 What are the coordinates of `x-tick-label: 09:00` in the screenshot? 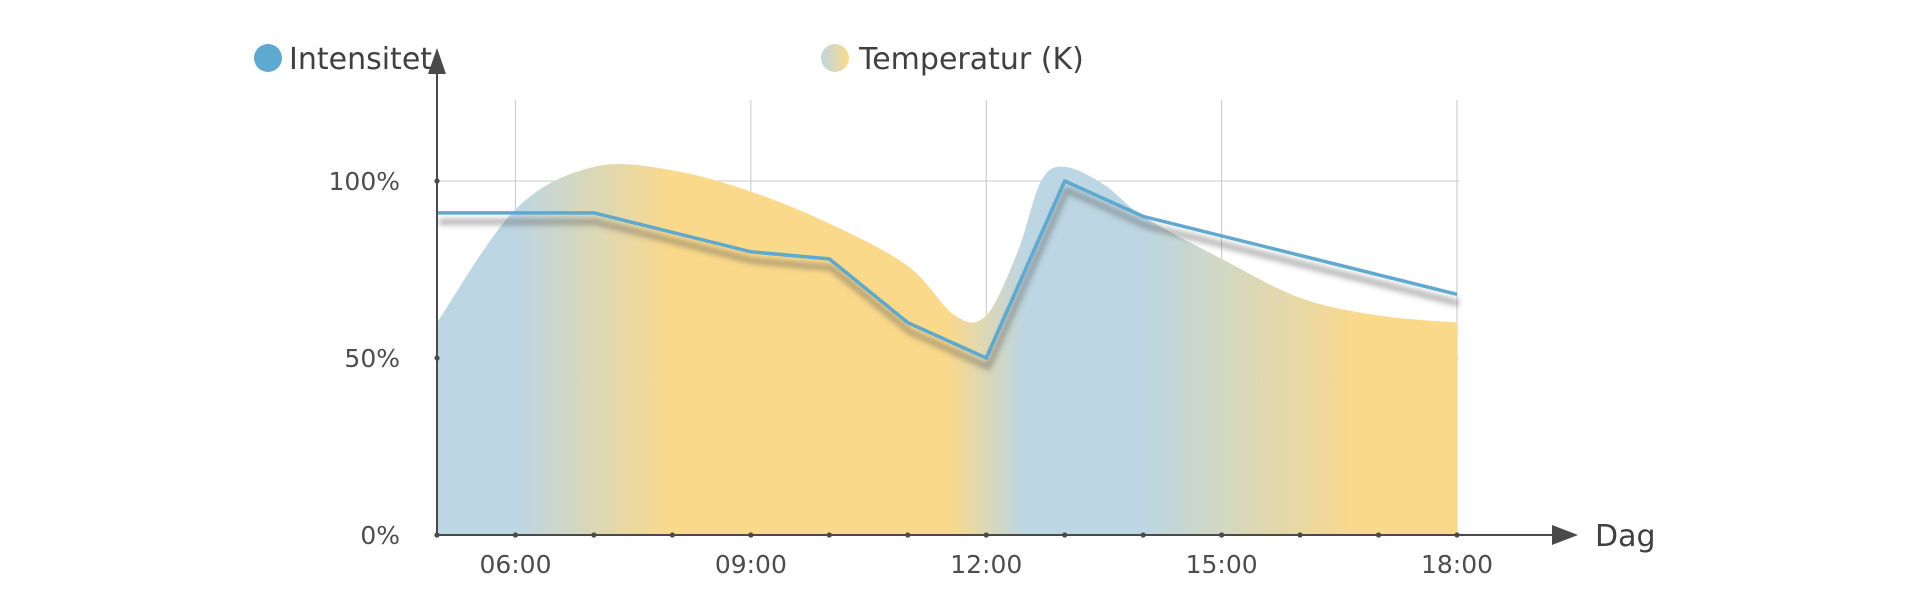 It's located at (751, 564).